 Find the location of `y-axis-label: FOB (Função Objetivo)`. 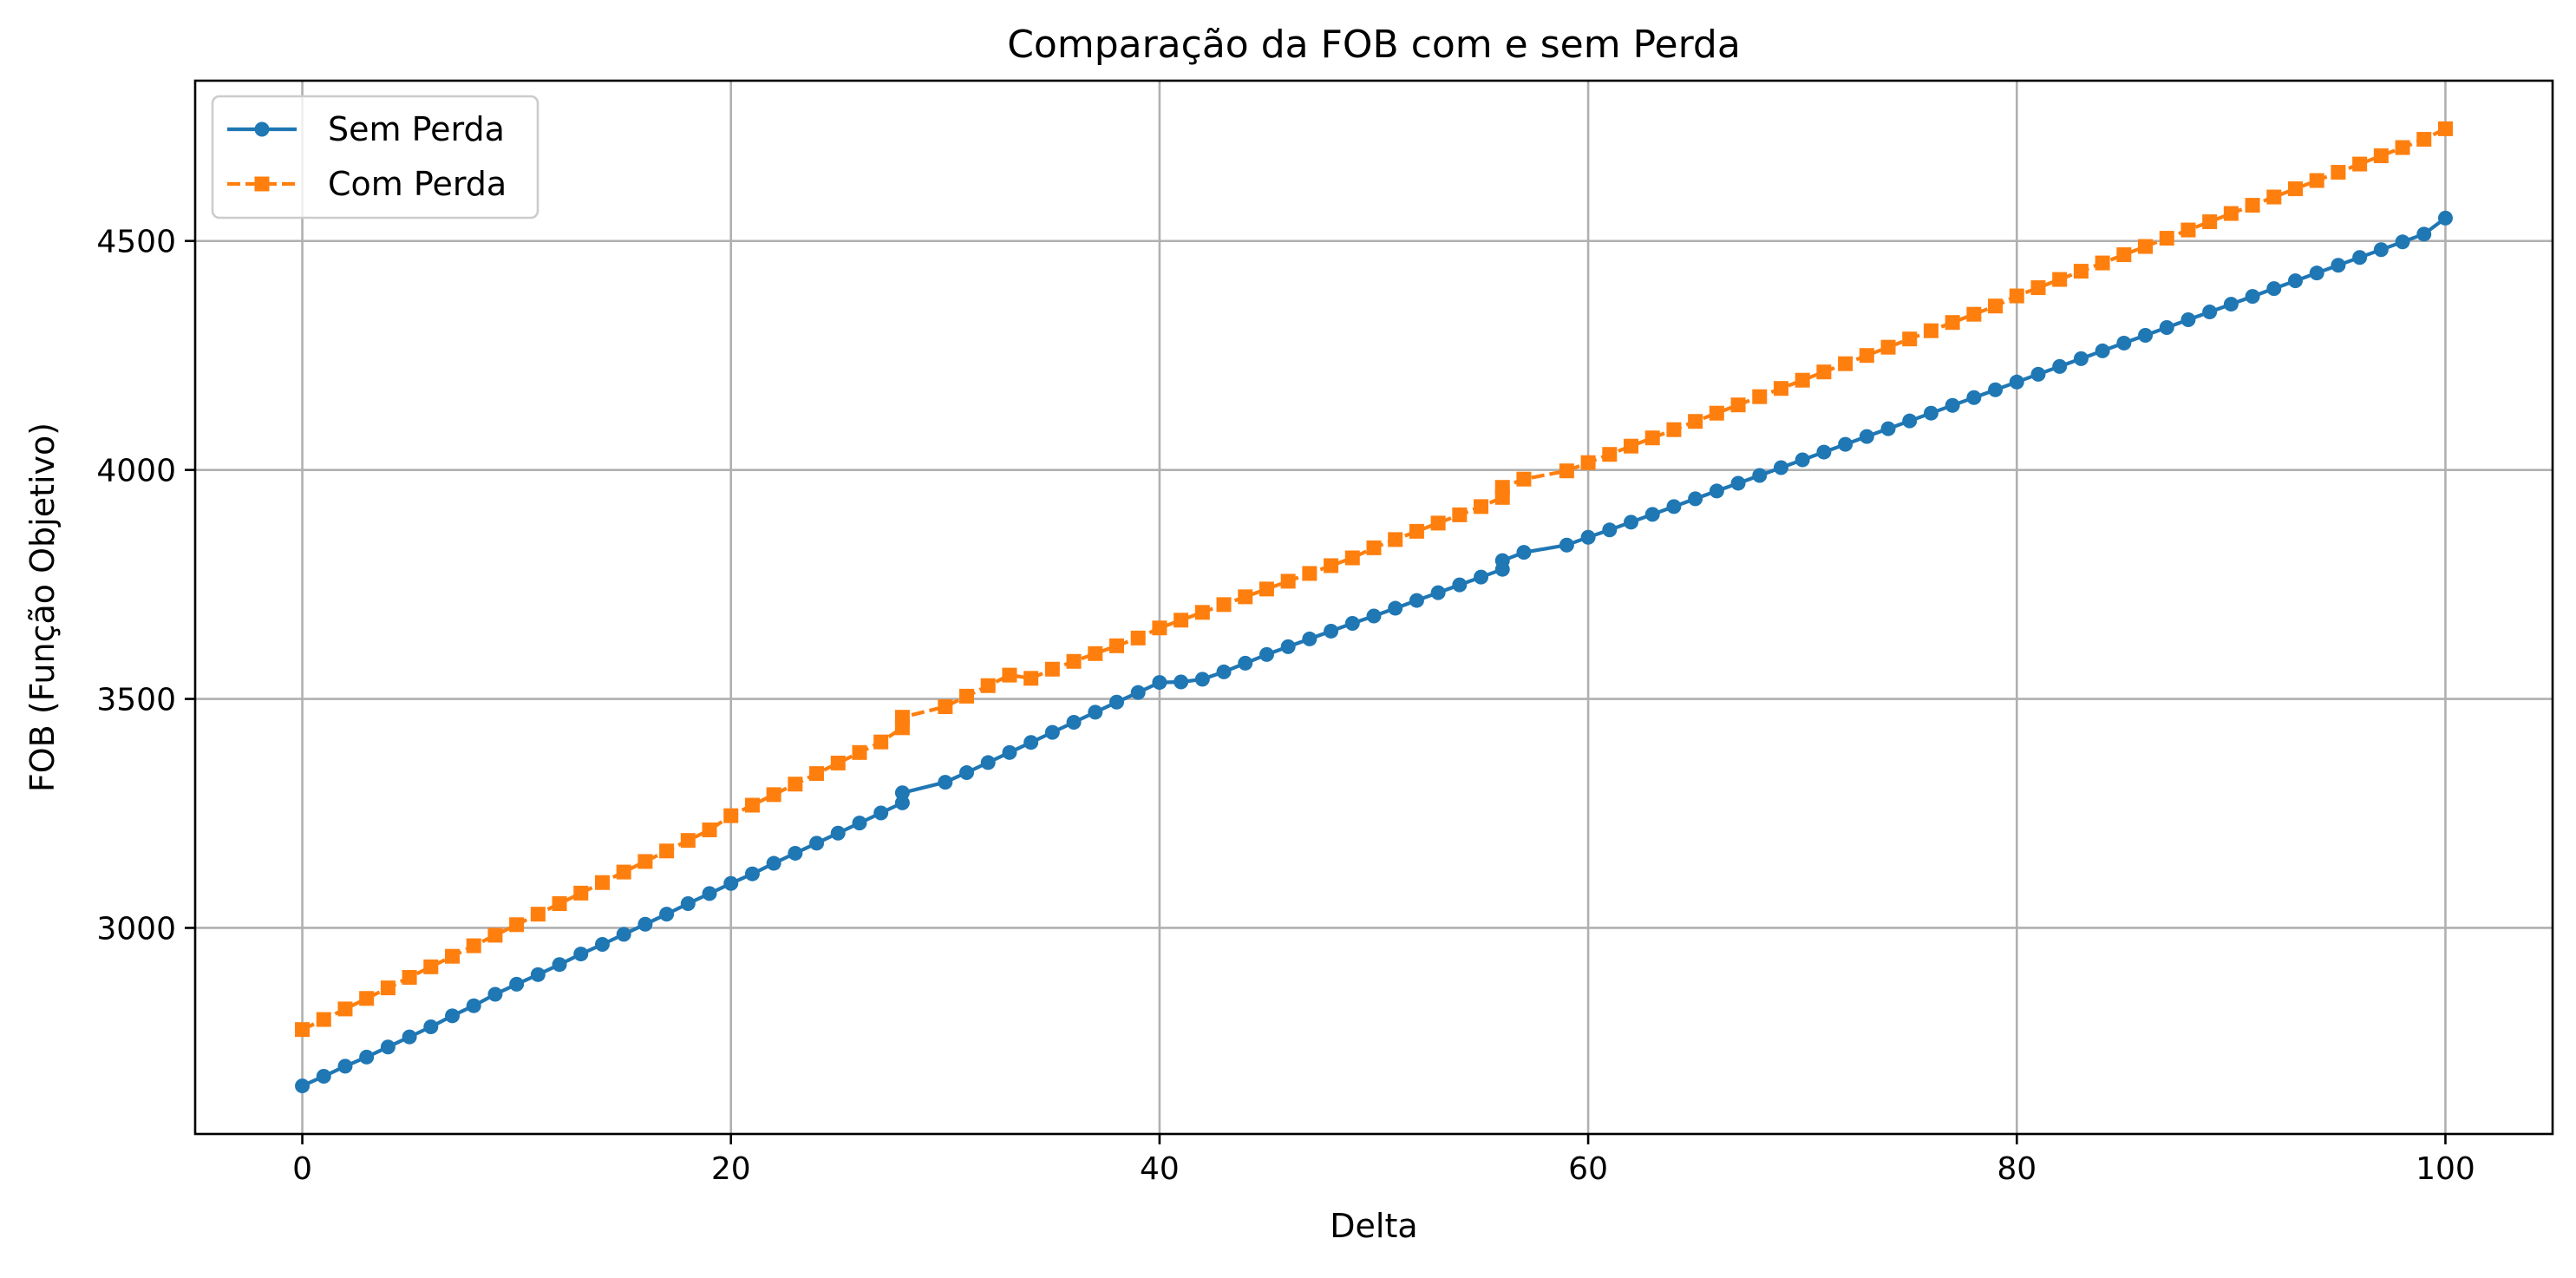

y-axis-label: FOB (Função Objetivo) is located at coordinates (42, 607).